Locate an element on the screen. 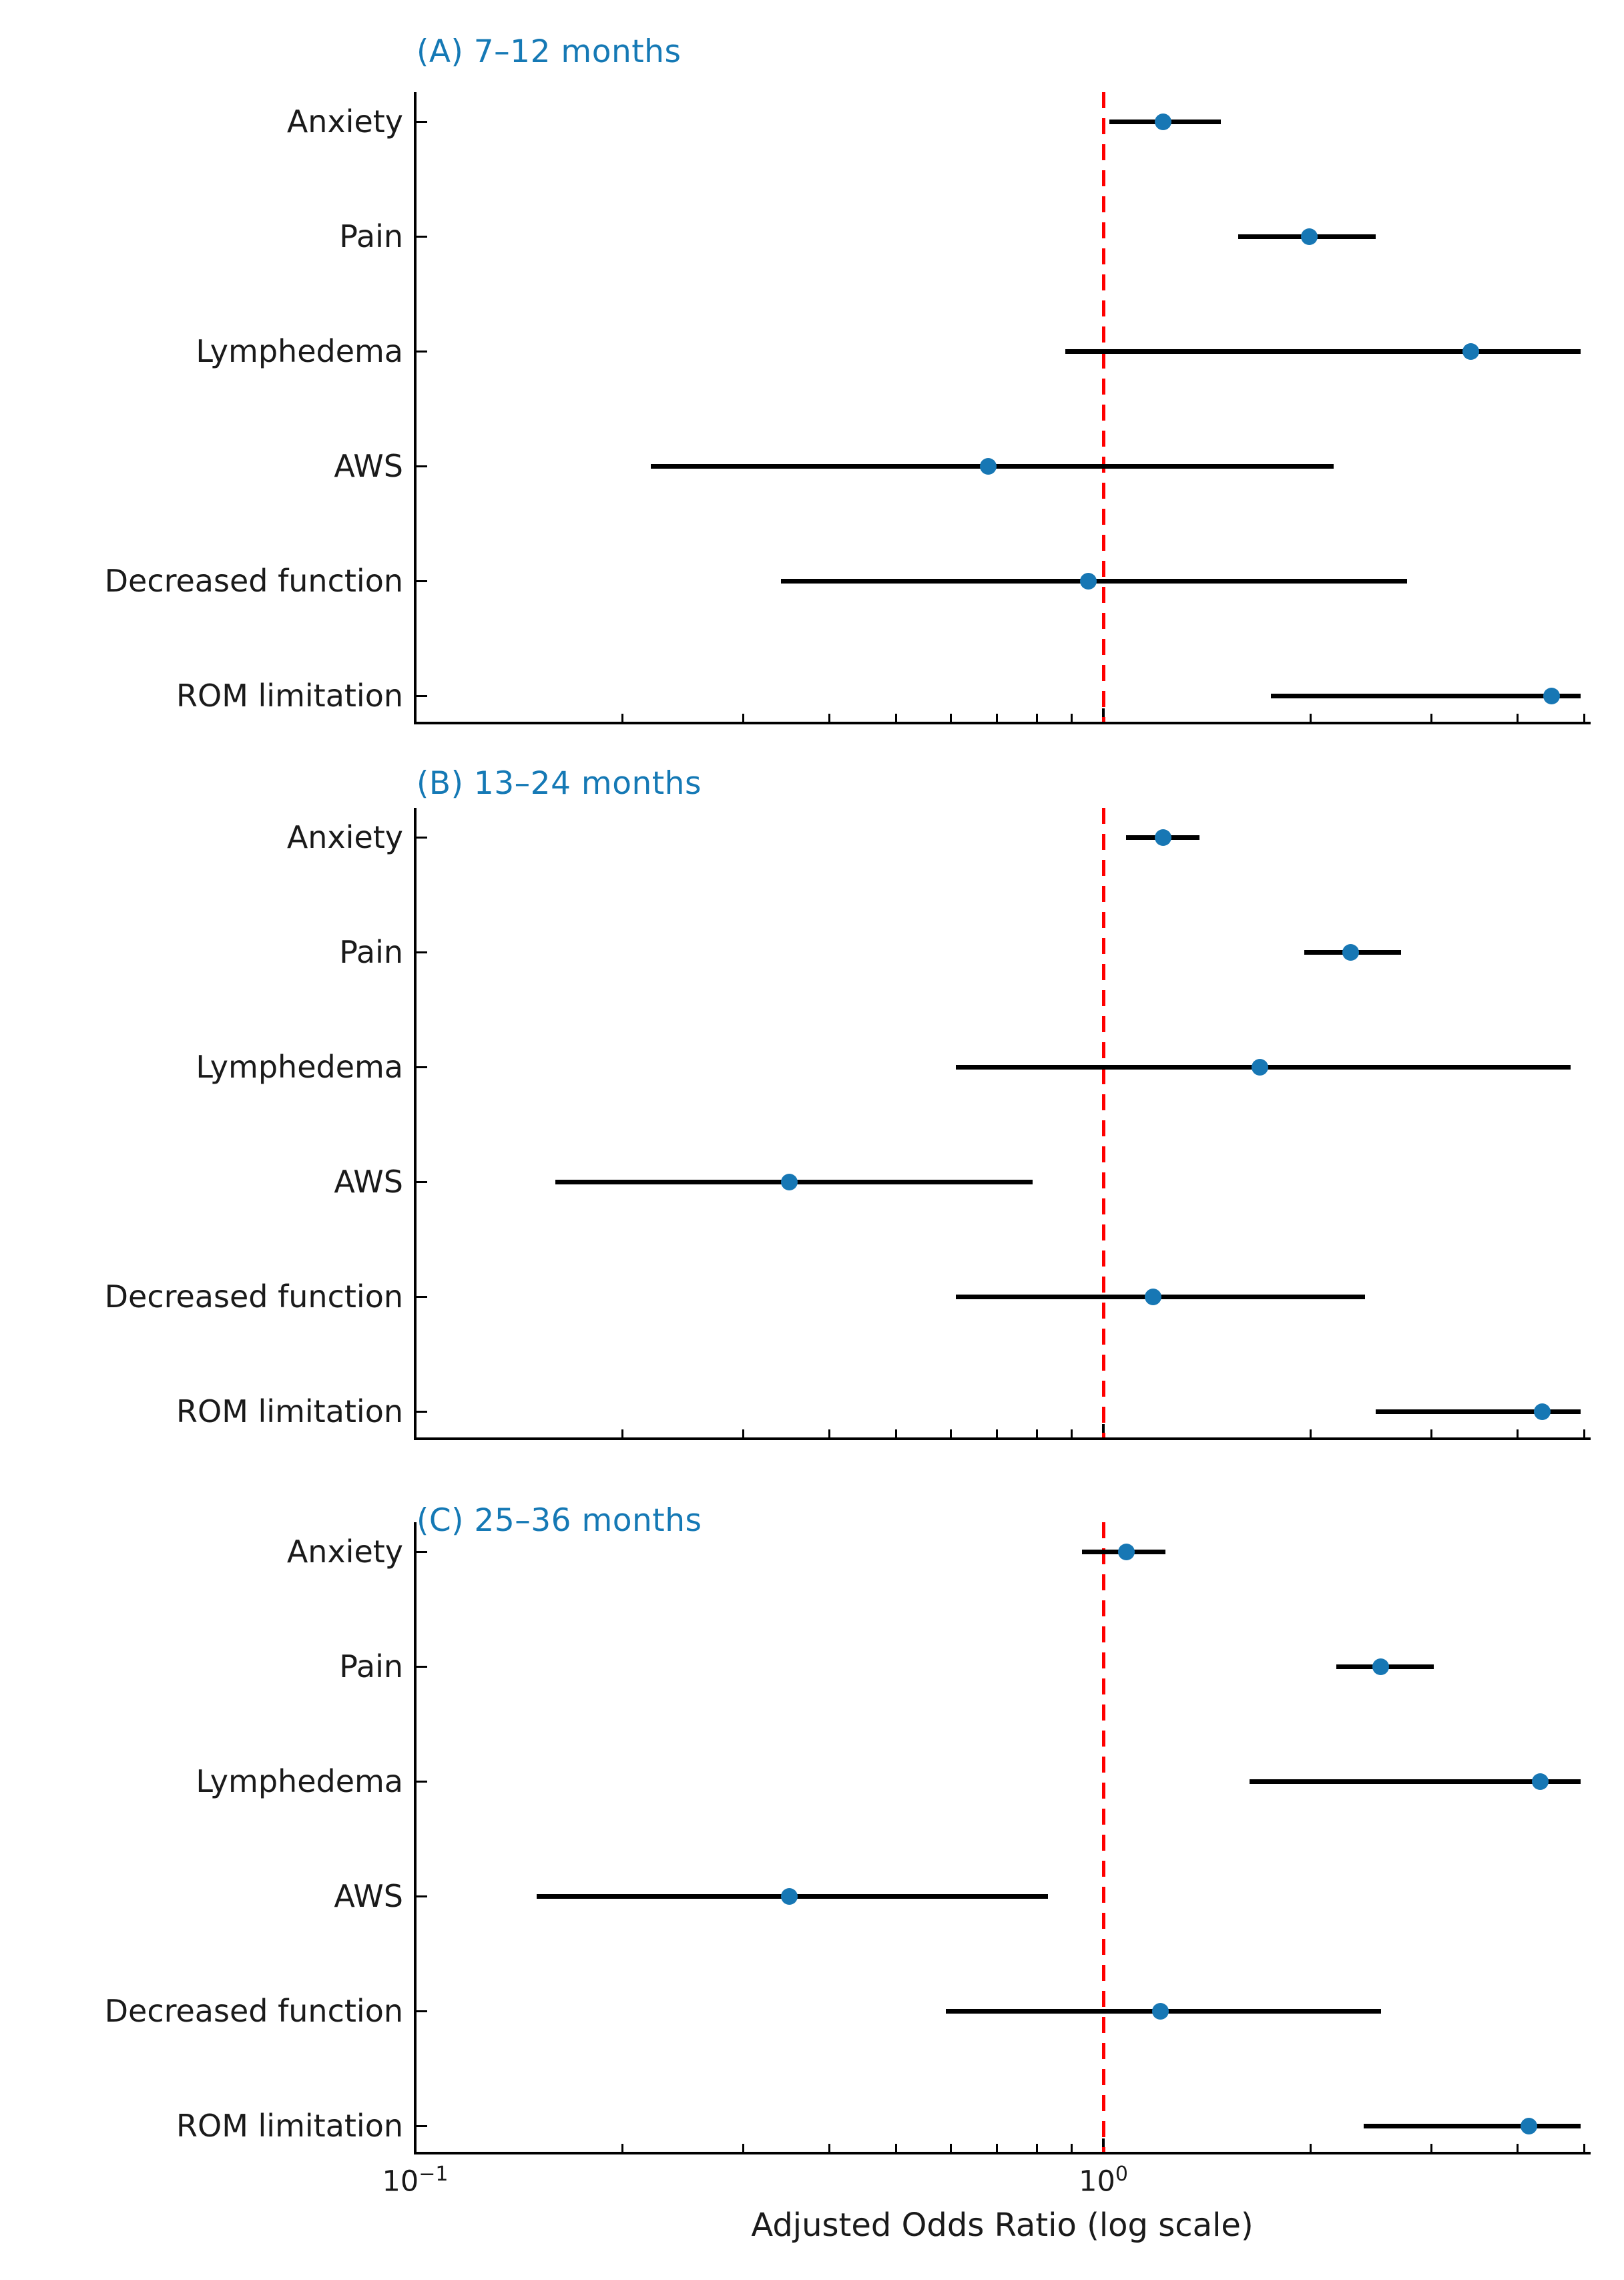  panel-title: (A) 7–12 months is located at coordinates (549, 51).